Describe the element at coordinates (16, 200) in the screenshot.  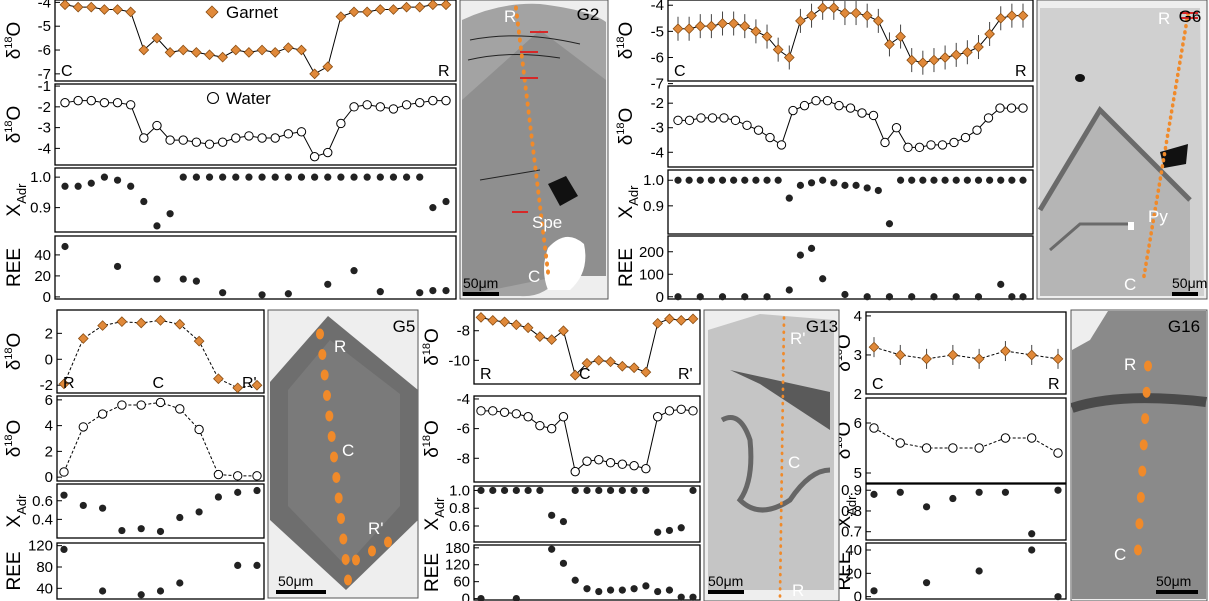
I see `y-axis-label: XAdr` at that location.